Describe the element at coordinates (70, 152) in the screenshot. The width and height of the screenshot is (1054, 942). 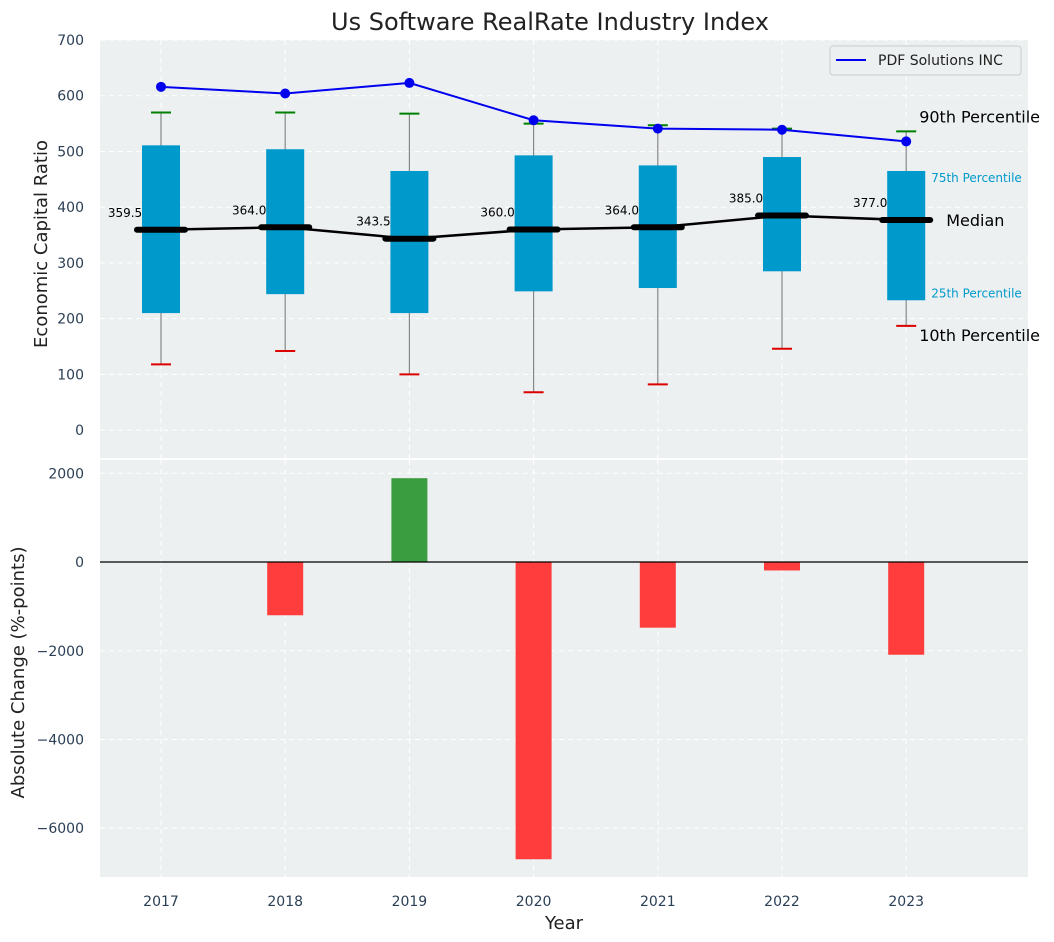
I see `top-y-tick-label: 500` at that location.